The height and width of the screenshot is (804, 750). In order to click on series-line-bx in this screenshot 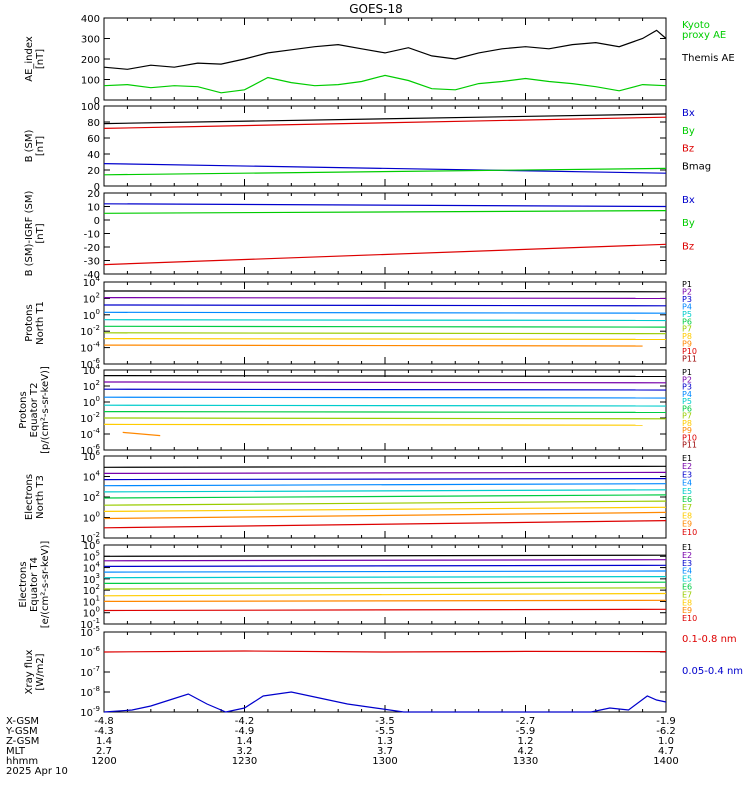, I will do `click(385, 168)`.